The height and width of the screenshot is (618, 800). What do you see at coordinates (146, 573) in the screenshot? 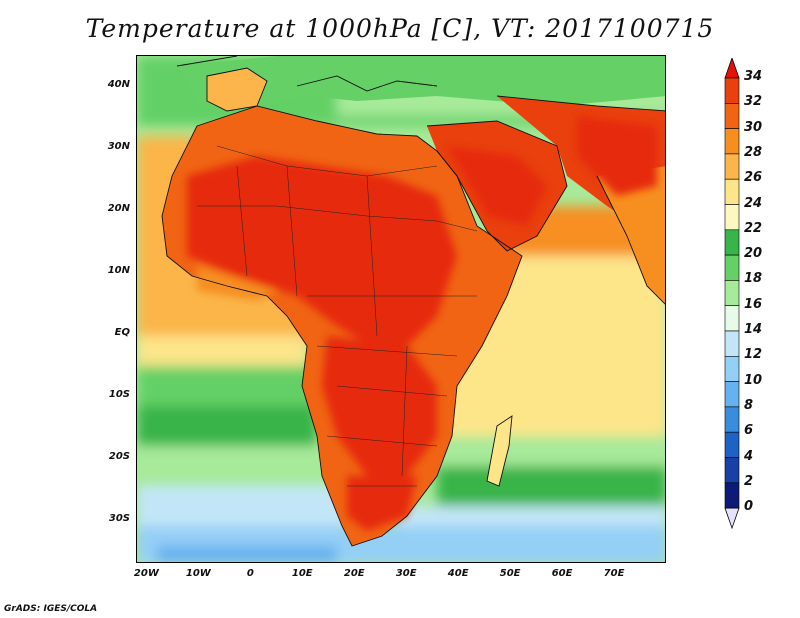
I see `longitude-tick-label: 20W` at bounding box center [146, 573].